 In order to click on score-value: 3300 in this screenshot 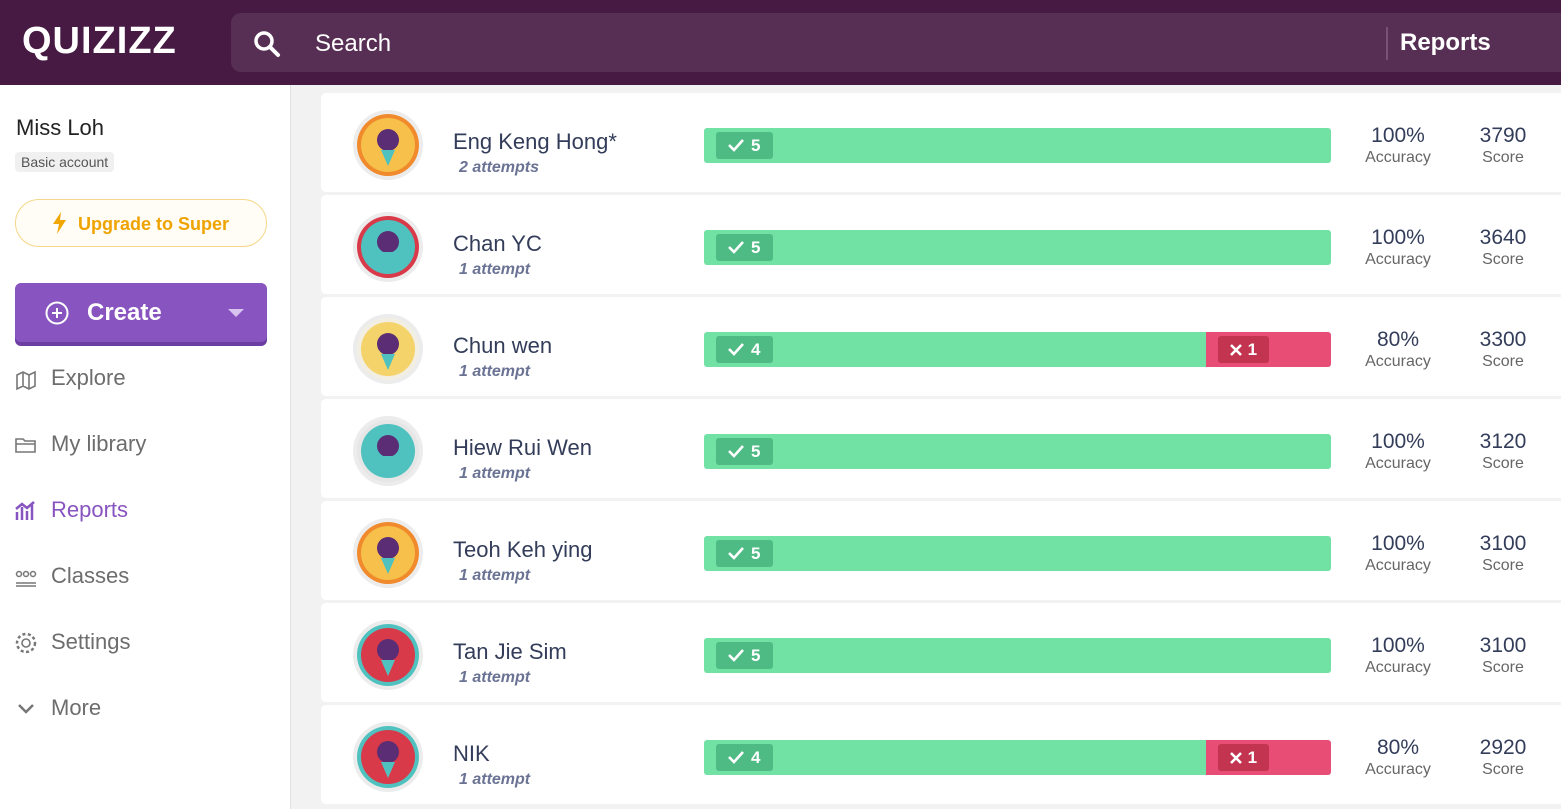, I will do `click(1503, 339)`.